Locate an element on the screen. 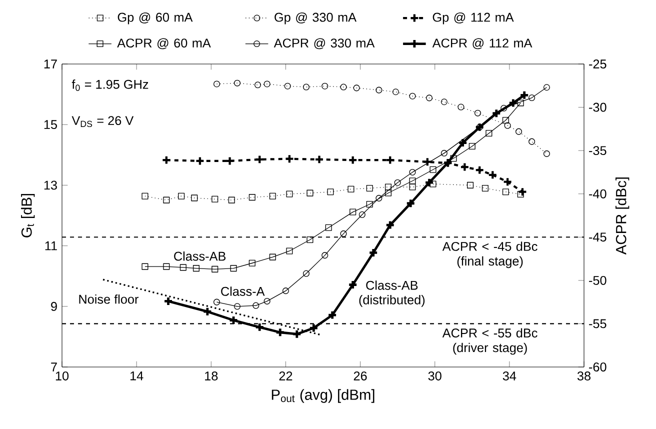  legend-label: ACPR @ 330 mA is located at coordinates (324, 44).